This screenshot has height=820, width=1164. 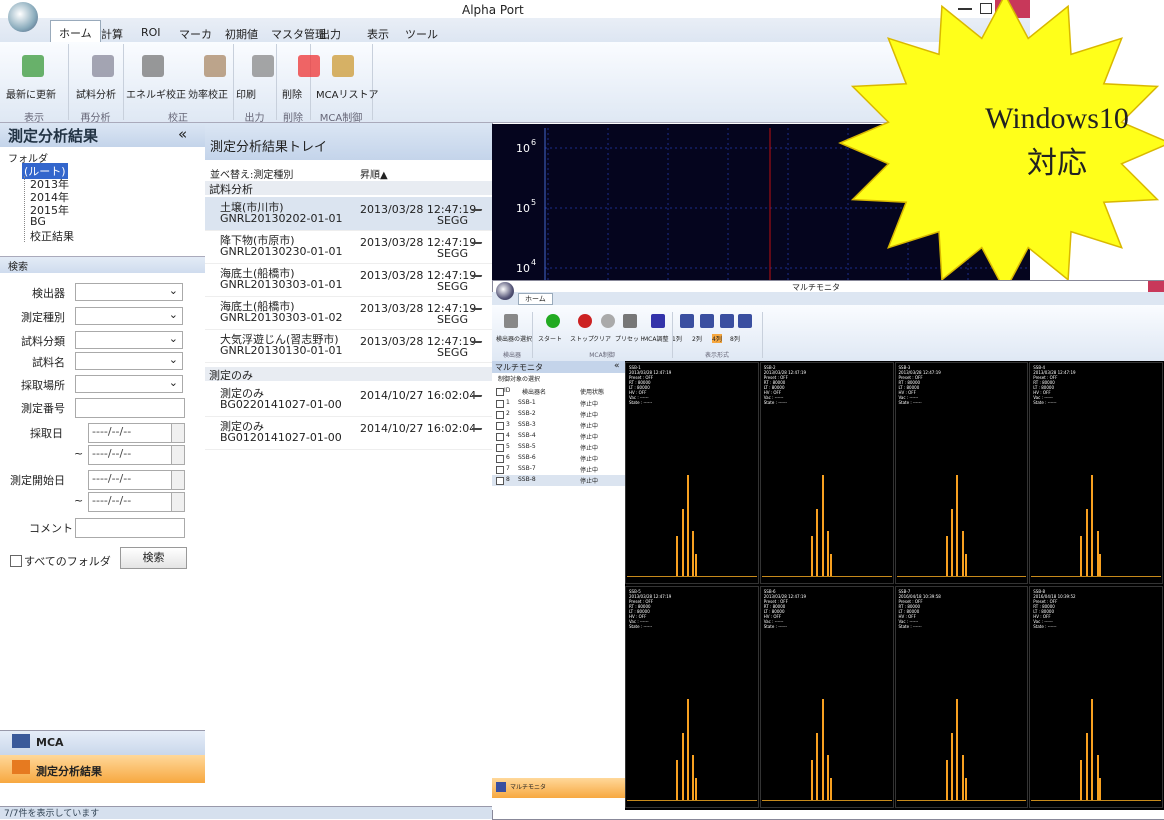 What do you see at coordinates (298, 34) in the screenshot?
I see `ribbon-tab: マスタ管理` at bounding box center [298, 34].